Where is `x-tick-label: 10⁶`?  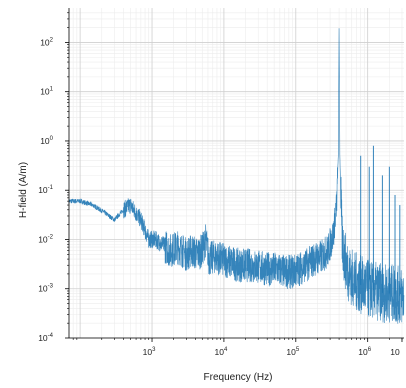
x-tick-label: 10⁶ is located at coordinates (364, 352).